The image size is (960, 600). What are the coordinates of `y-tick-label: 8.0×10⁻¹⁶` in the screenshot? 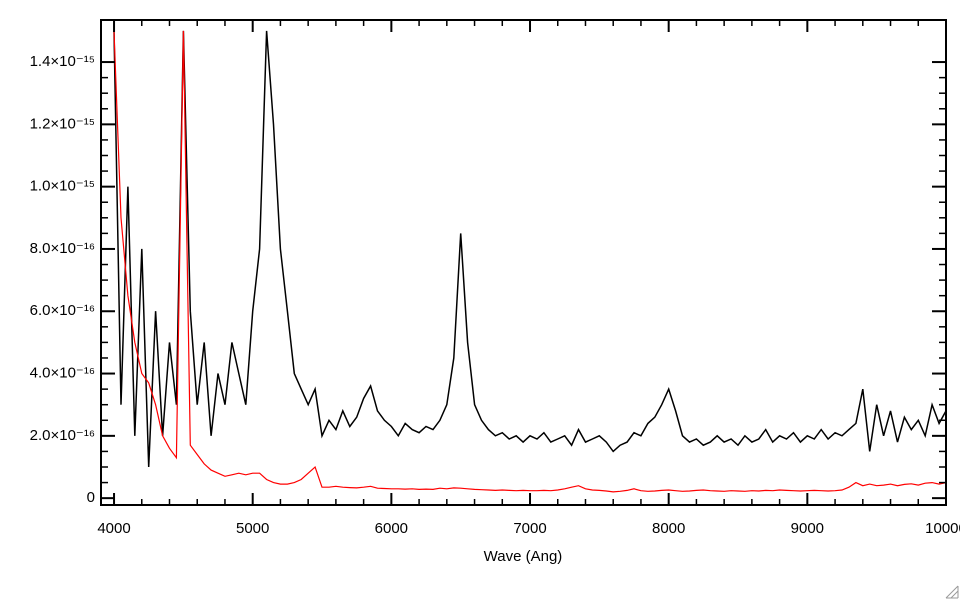 It's located at (62, 248).